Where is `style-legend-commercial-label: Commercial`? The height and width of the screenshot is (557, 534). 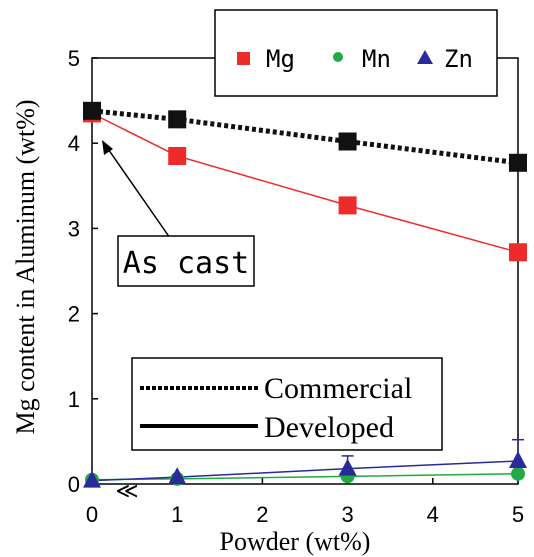
style-legend-commercial-label: Commercial is located at coordinates (338, 388).